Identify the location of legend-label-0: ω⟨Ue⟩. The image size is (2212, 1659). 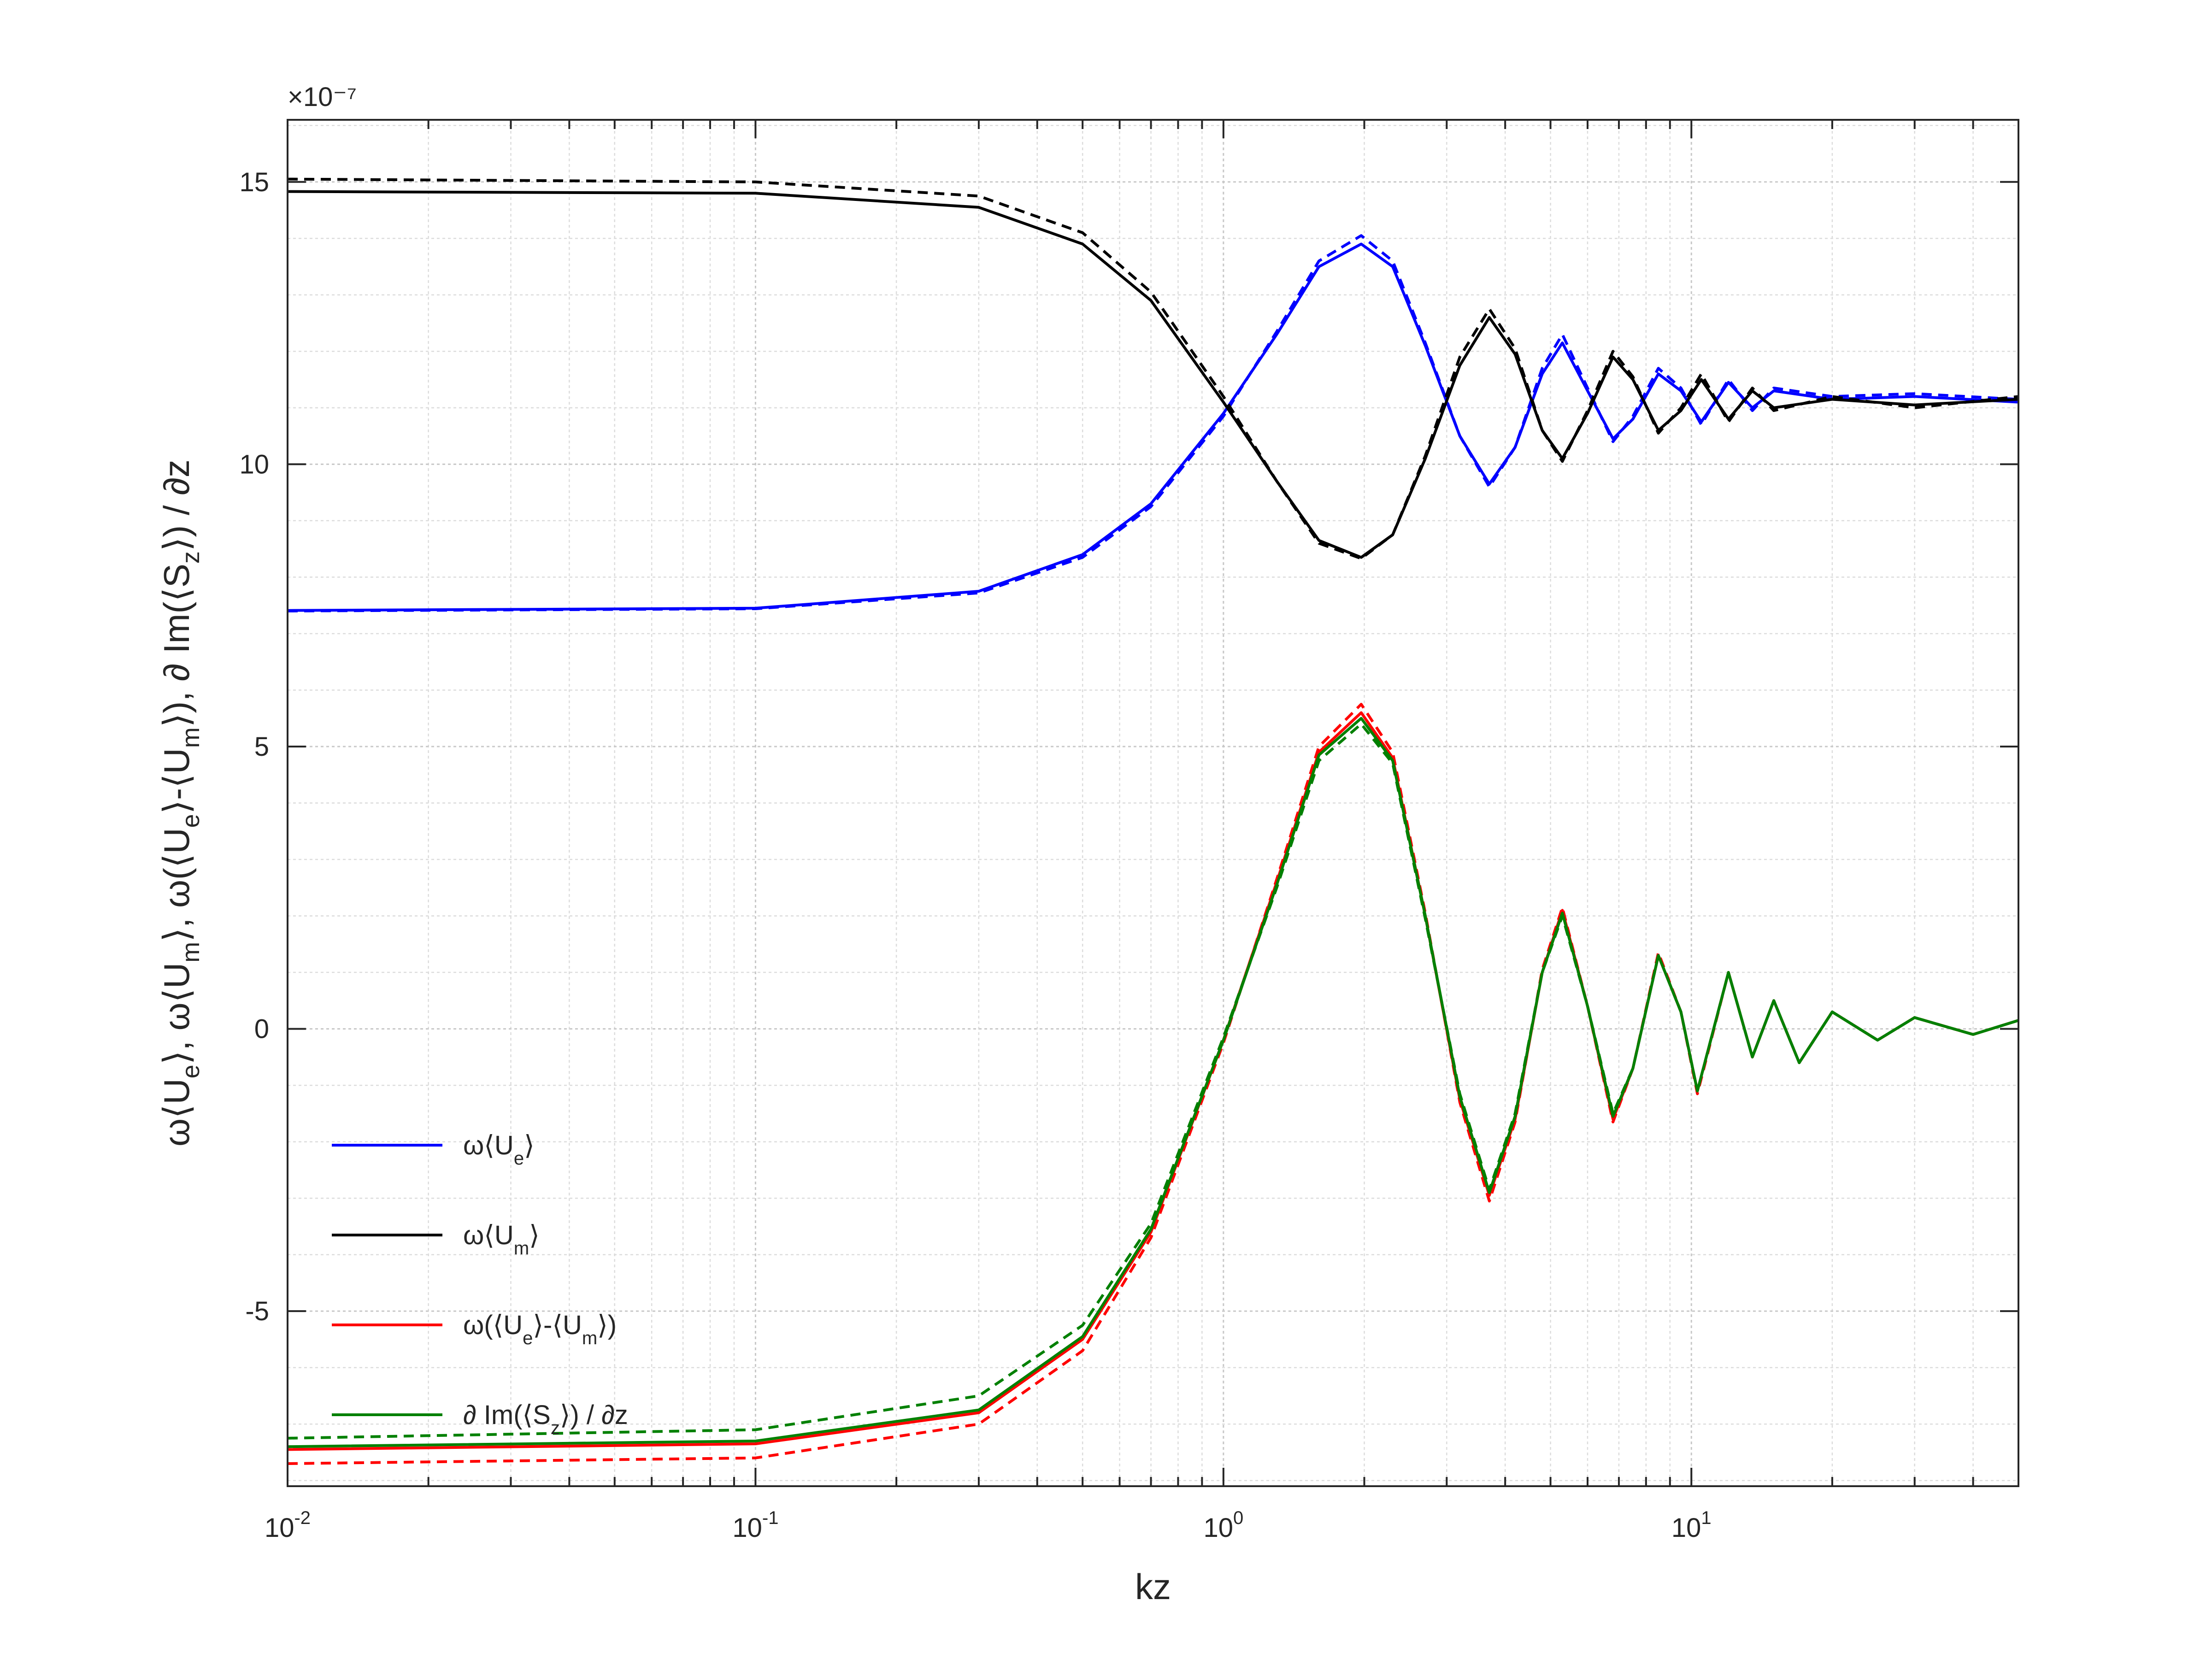
(499, 1149).